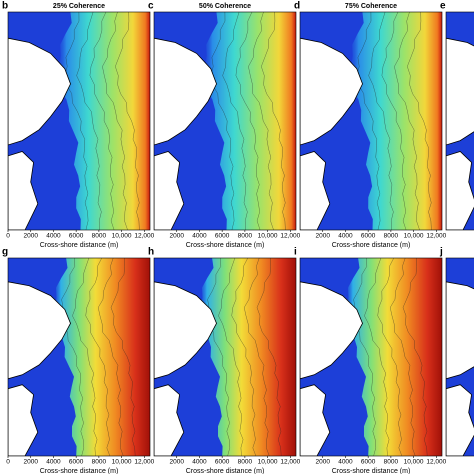 This screenshot has width=474, height=474. I want to click on panel-letter: h, so click(151, 252).